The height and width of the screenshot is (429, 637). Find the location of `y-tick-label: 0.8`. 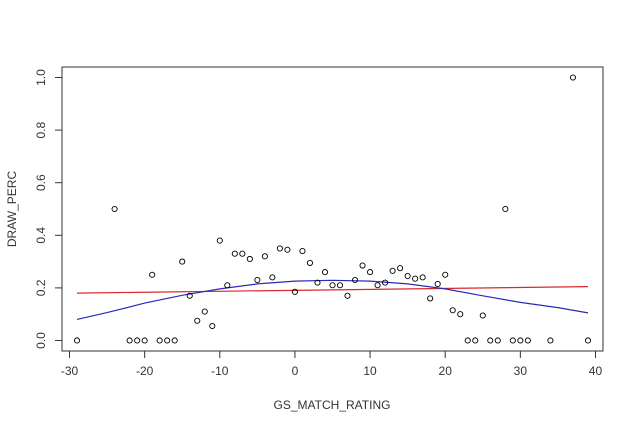

y-tick-label: 0.8 is located at coordinates (41, 129).